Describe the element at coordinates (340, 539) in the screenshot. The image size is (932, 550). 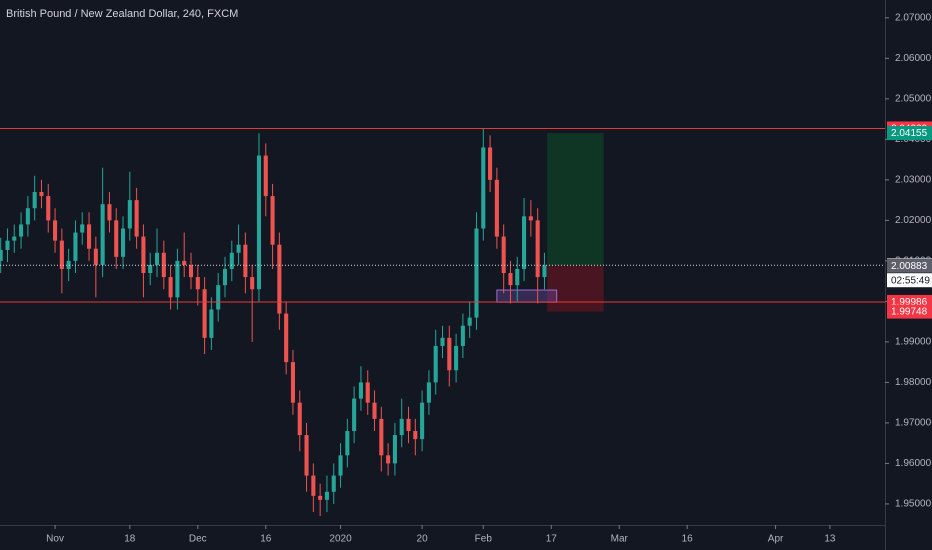
I see `x-tick-label: 2020` at that location.